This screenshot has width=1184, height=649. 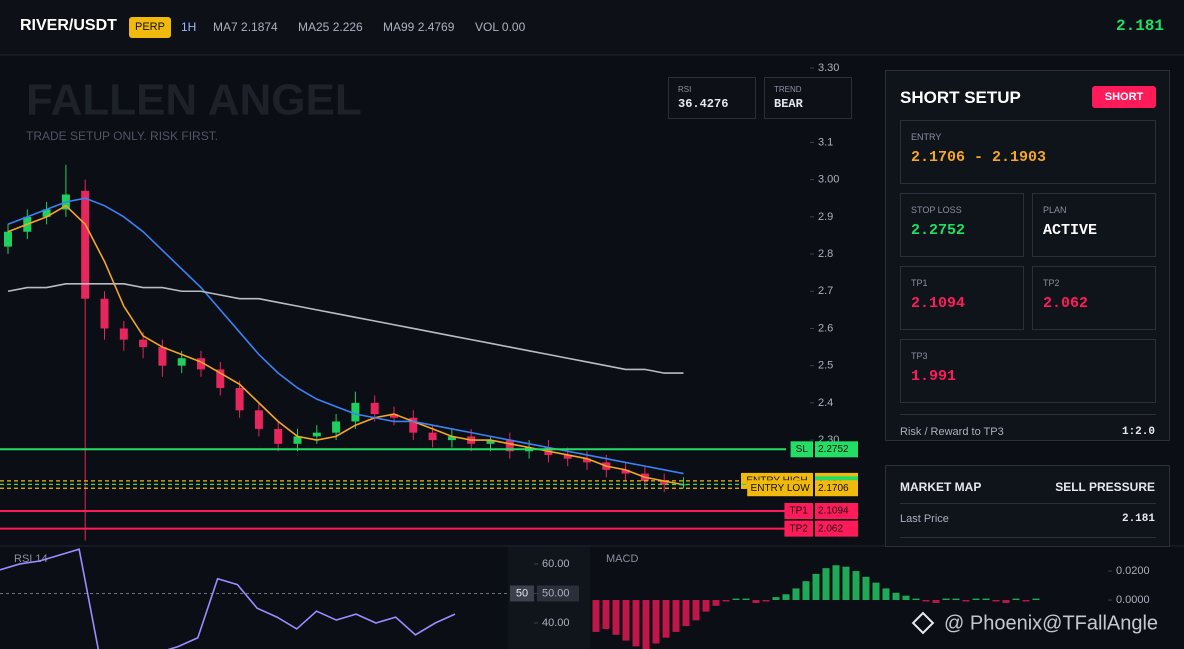 I want to click on divider, so click(x=1028, y=414).